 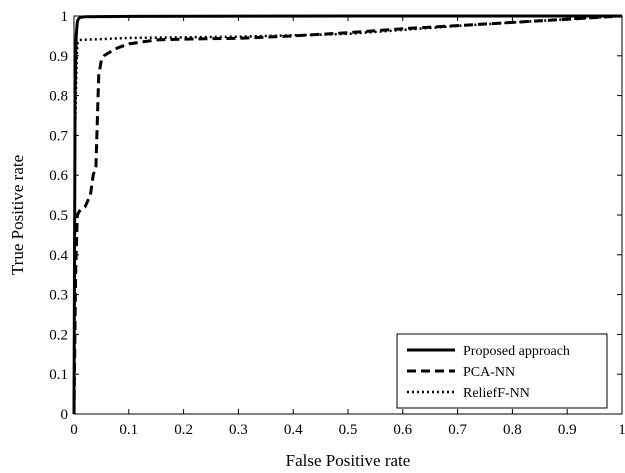 What do you see at coordinates (512, 430) in the screenshot?
I see `x-tick-label: 0.8` at bounding box center [512, 430].